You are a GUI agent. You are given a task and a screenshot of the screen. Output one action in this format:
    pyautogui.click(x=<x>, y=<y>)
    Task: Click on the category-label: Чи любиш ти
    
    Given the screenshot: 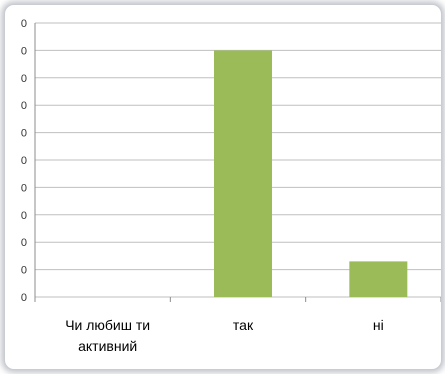 What is the action you would take?
    pyautogui.click(x=107, y=325)
    